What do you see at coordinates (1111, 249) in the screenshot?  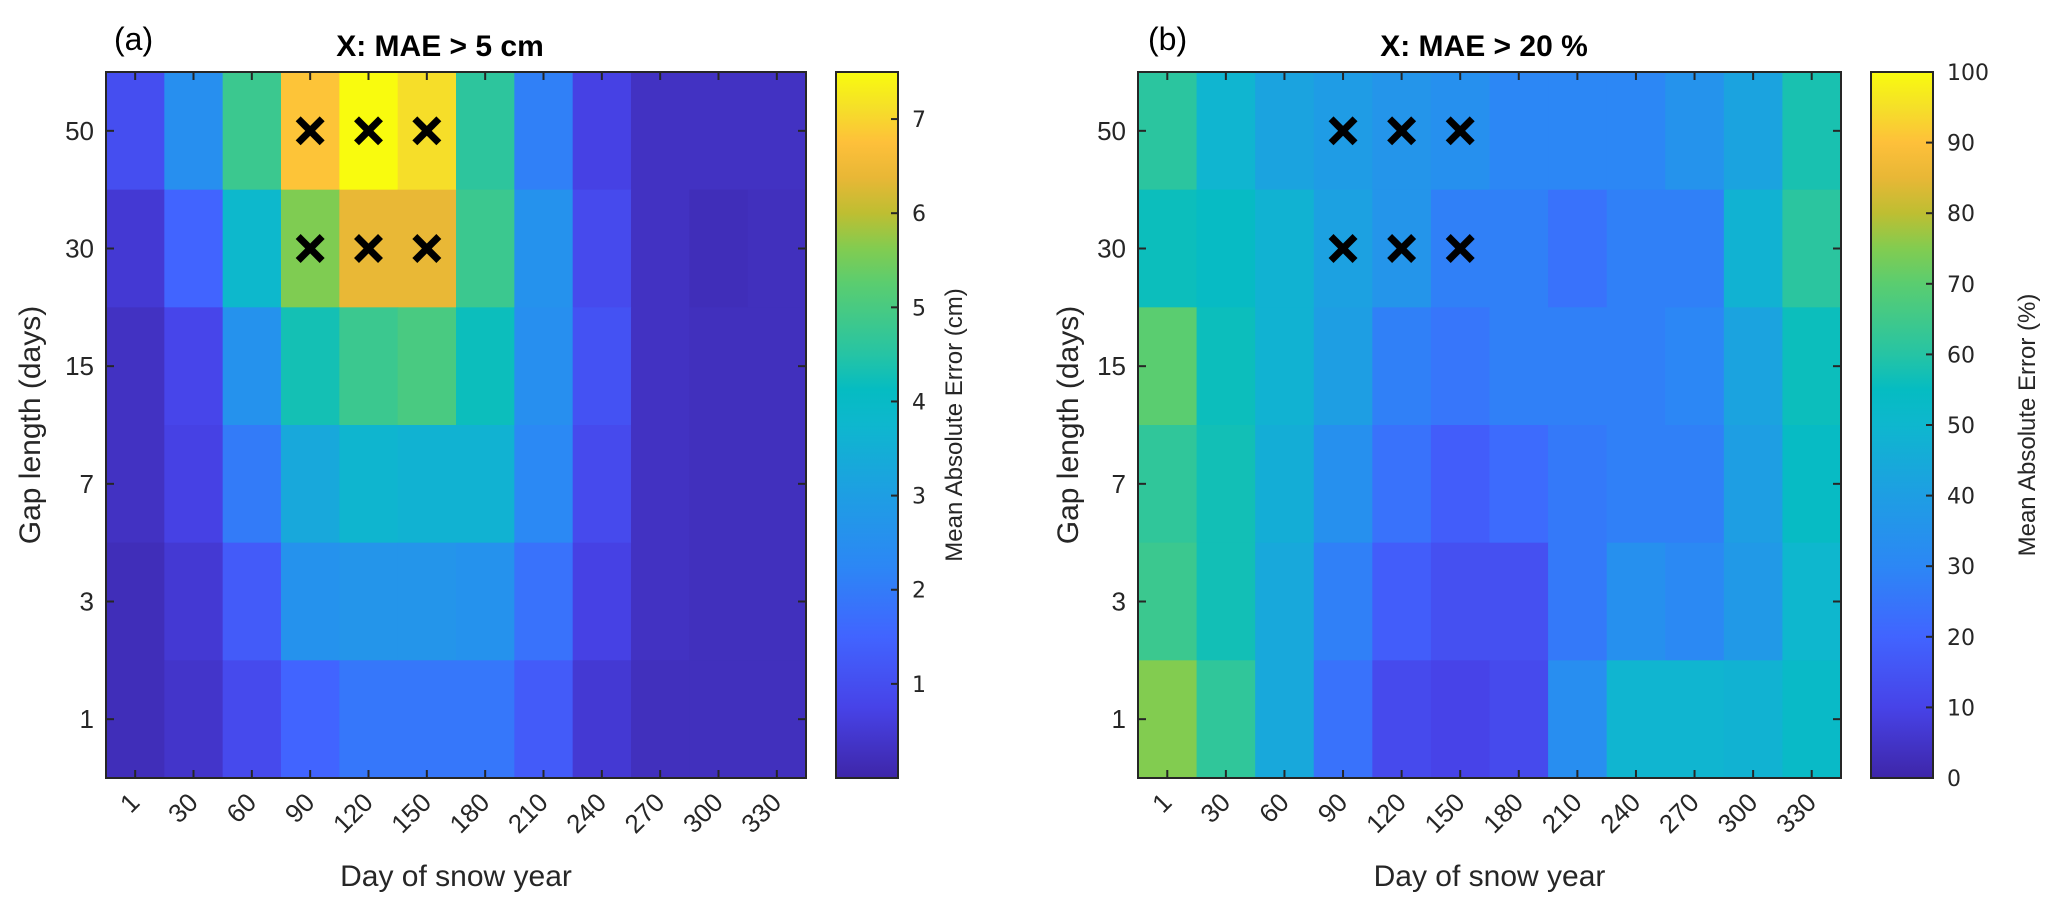 I see `y-tick-label: 30` at bounding box center [1111, 249].